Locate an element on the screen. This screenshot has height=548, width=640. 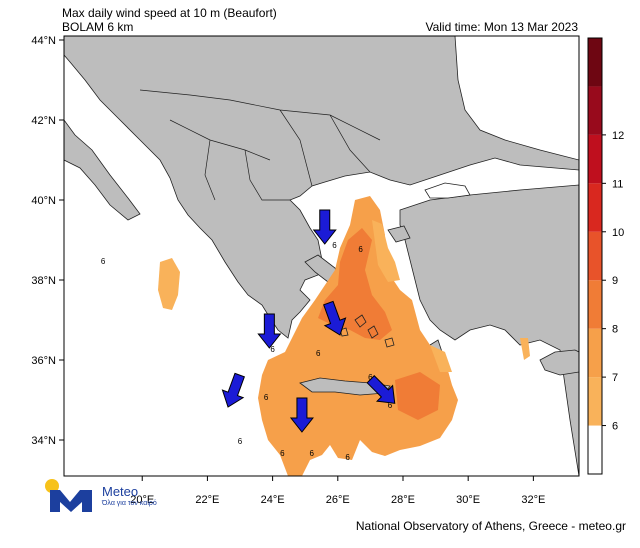
cyclades-island-naxos is located at coordinates (360, 321).